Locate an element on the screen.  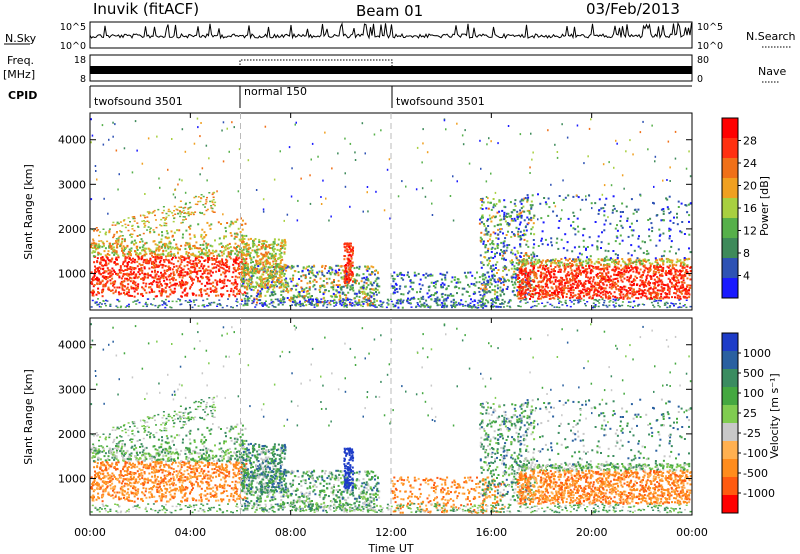
velocity-colorbar: 1000 500 100 25 -25 -100 -500 -1000 is located at coordinates (748, 423).